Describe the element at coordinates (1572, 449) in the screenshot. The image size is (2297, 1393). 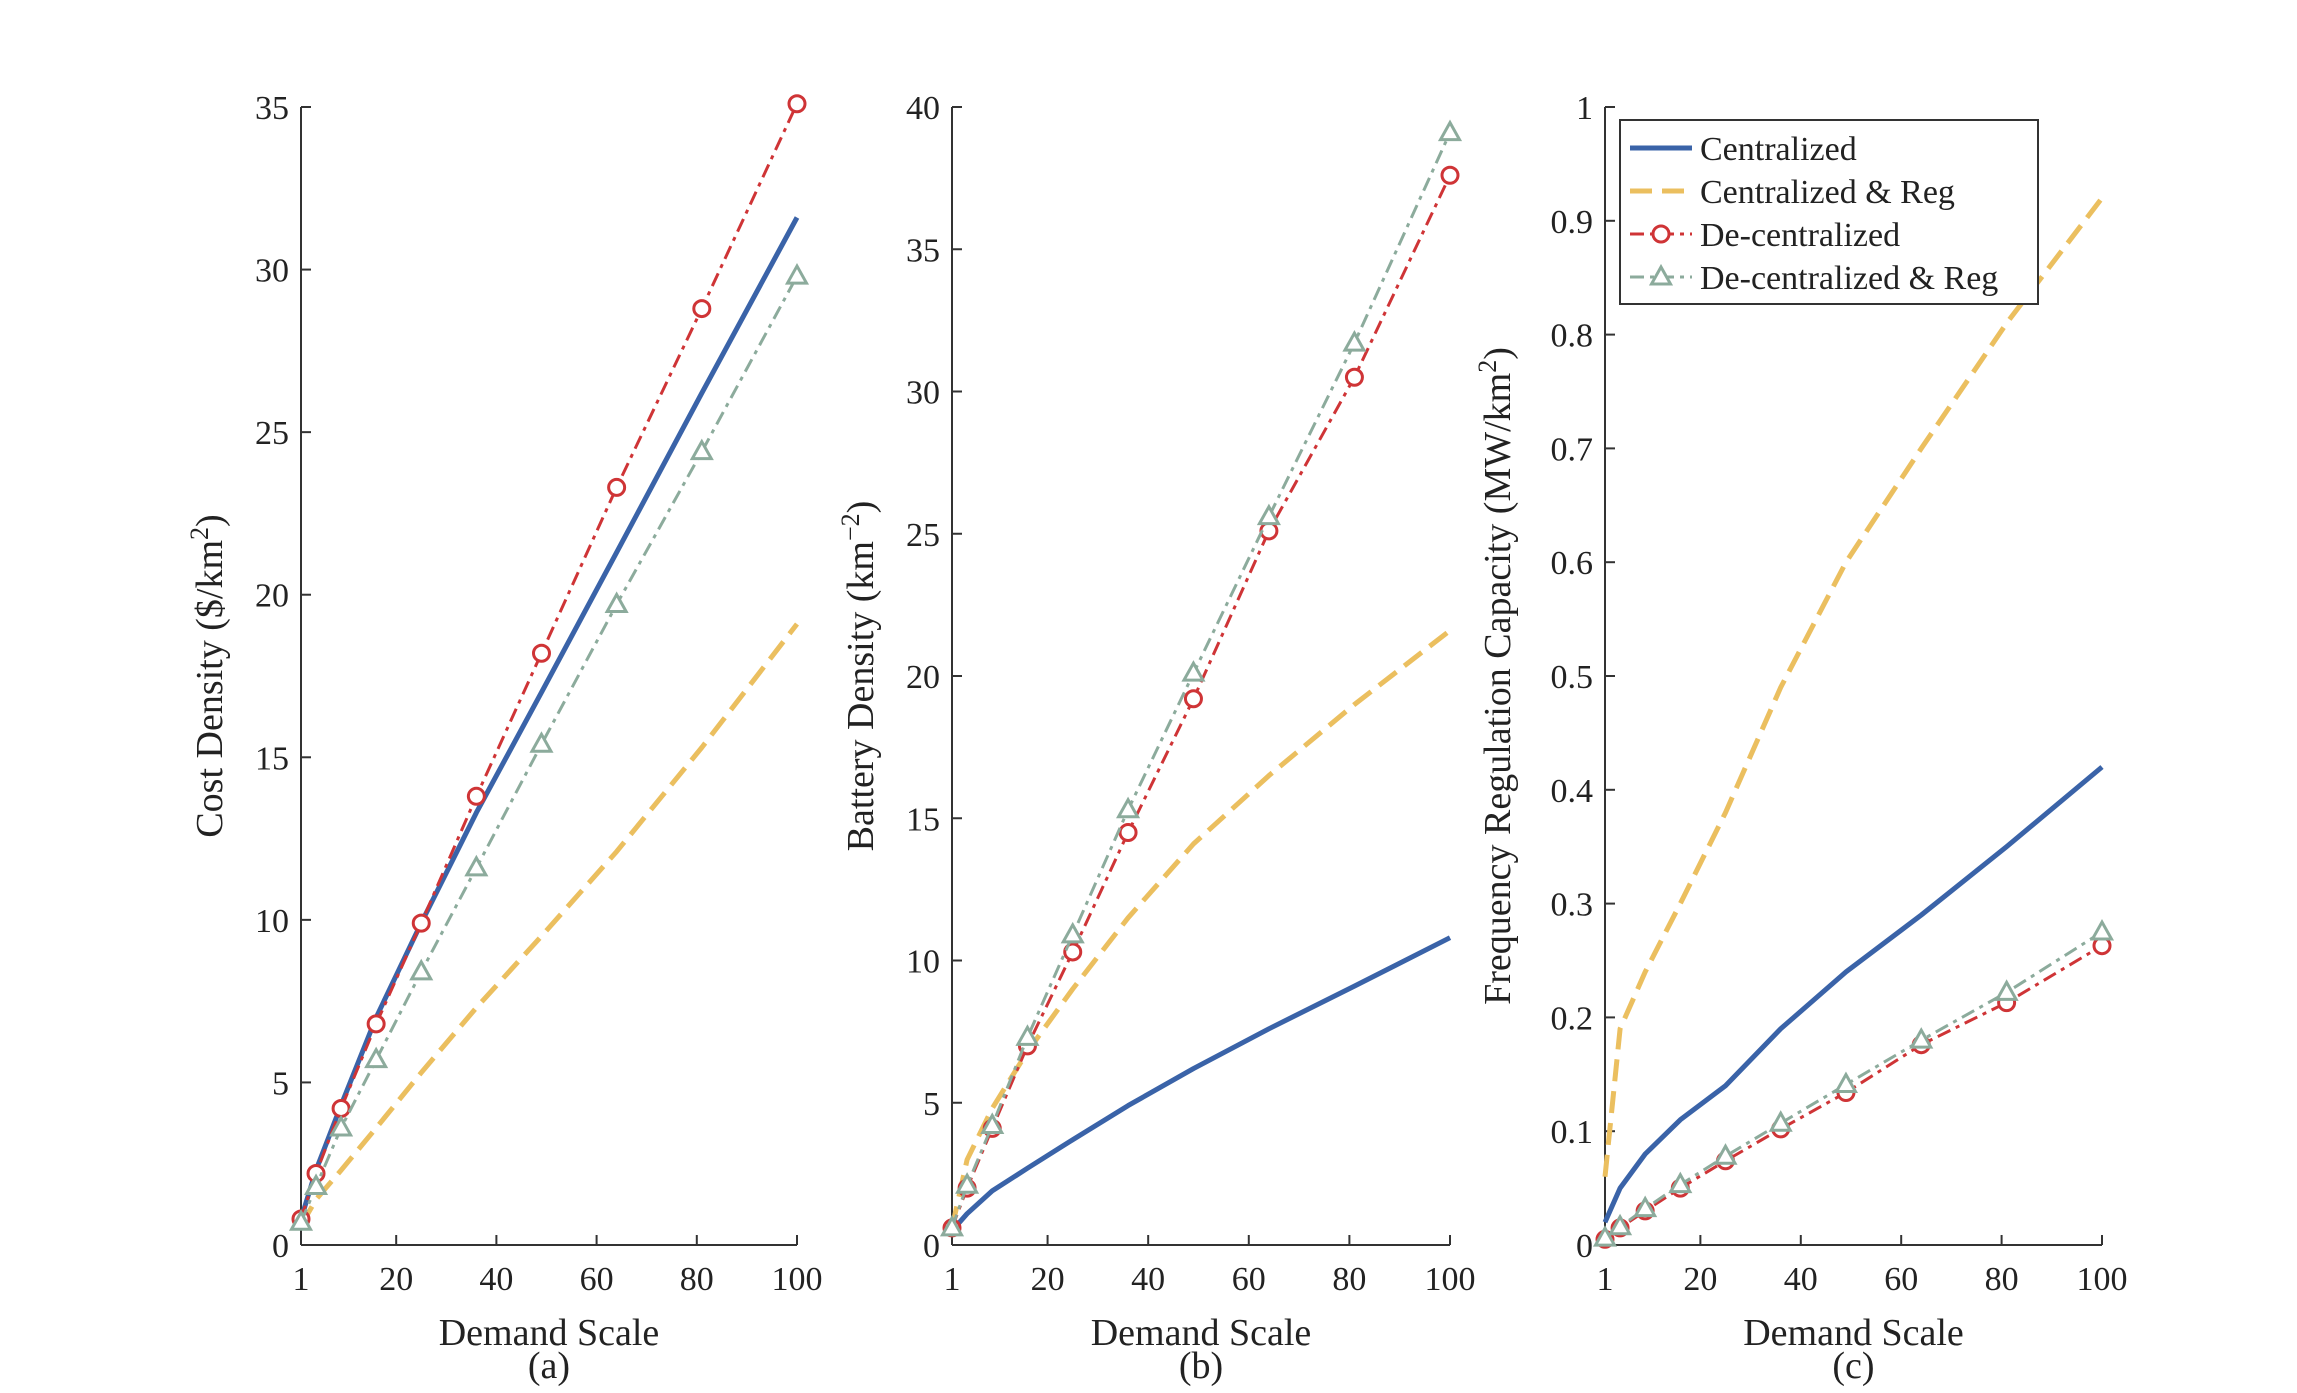
I see `y-tick-label: 0.7` at that location.